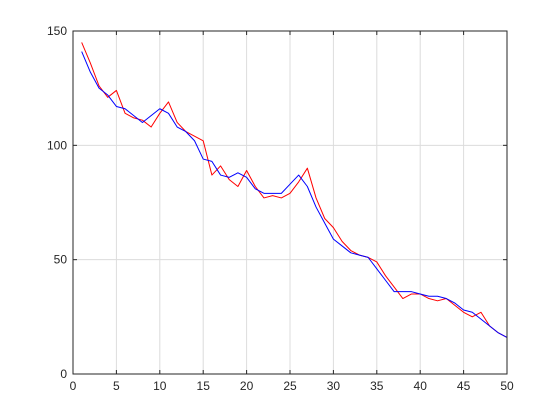  Describe the element at coordinates (464, 386) in the screenshot. I see `x-tick-label: 45` at that location.